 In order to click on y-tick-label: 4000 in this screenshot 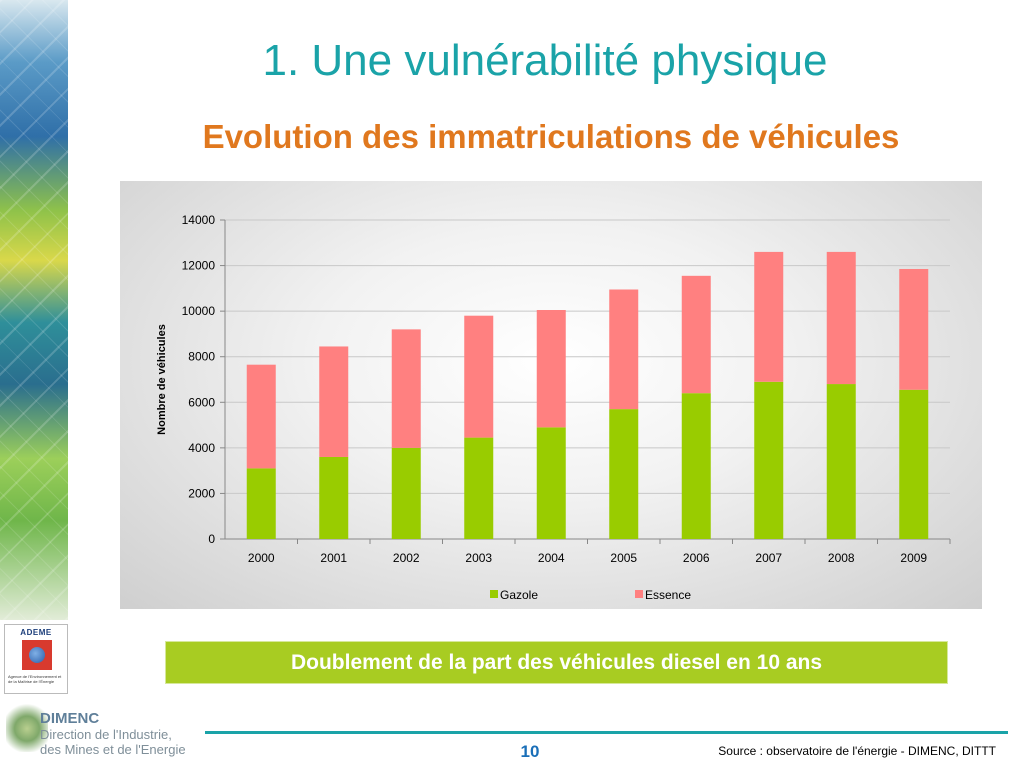, I will do `click(201, 448)`.